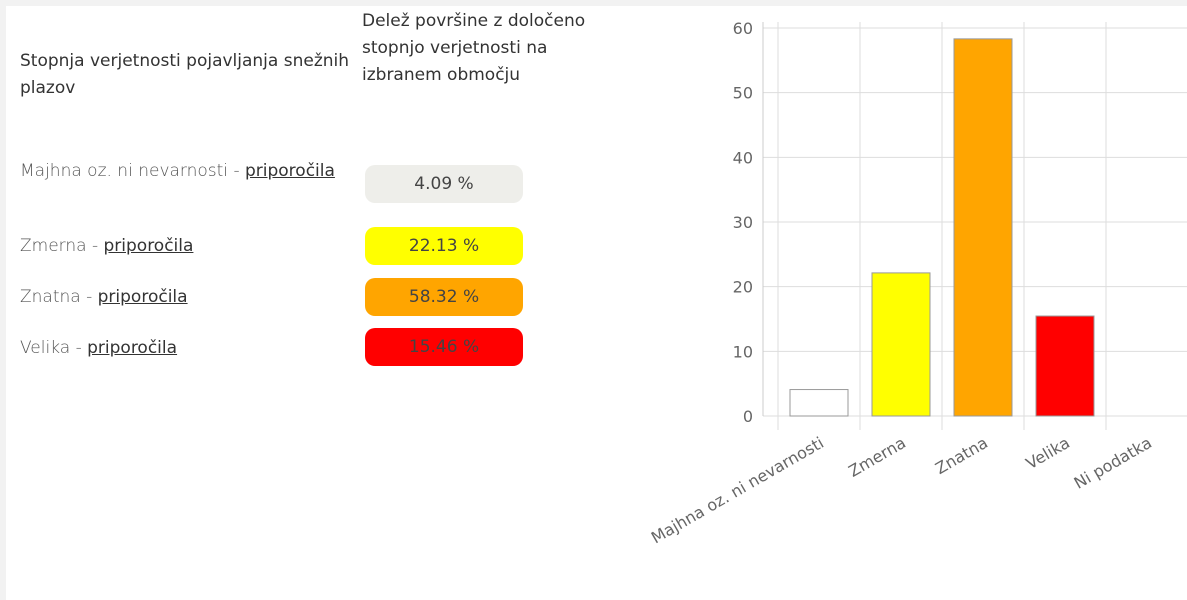 Image resolution: width=1187 pixels, height=600 pixels. I want to click on level-label: Znatna -, so click(56, 297).